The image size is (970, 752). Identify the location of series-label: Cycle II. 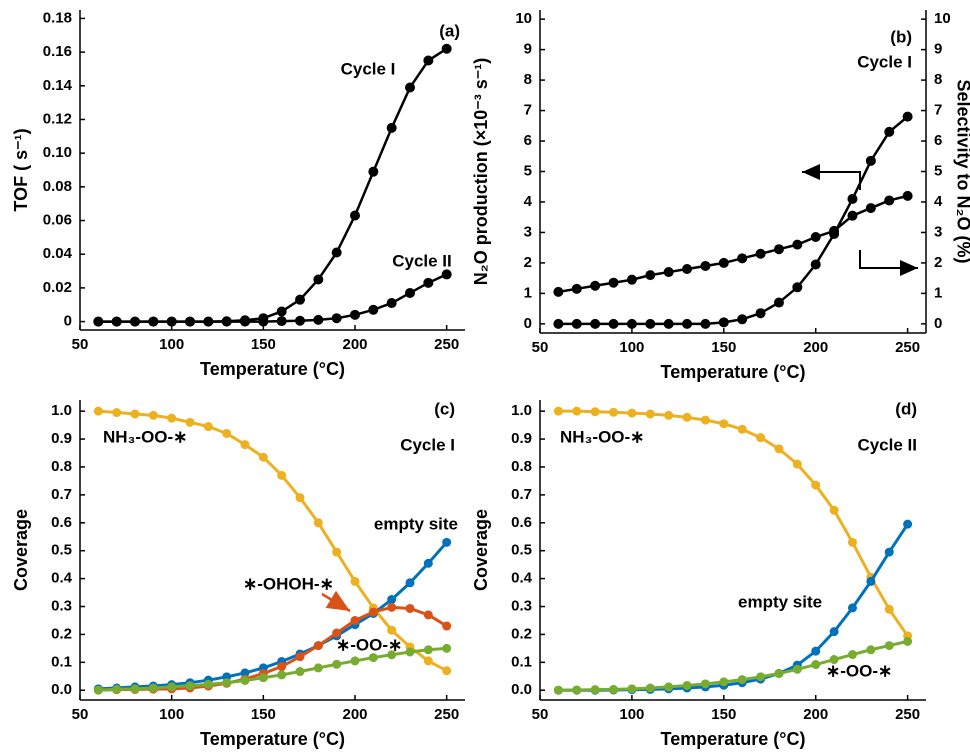
(422, 260).